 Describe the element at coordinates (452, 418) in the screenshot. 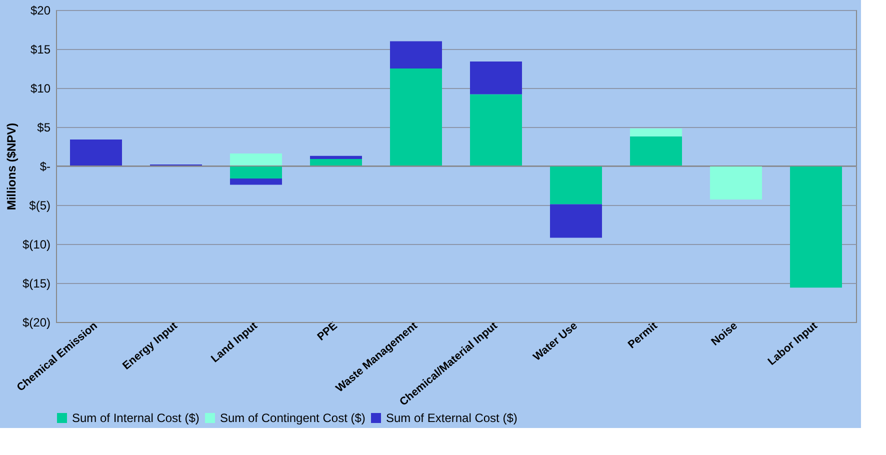

I see `legend-label: Sum of External Cost ($)` at that location.